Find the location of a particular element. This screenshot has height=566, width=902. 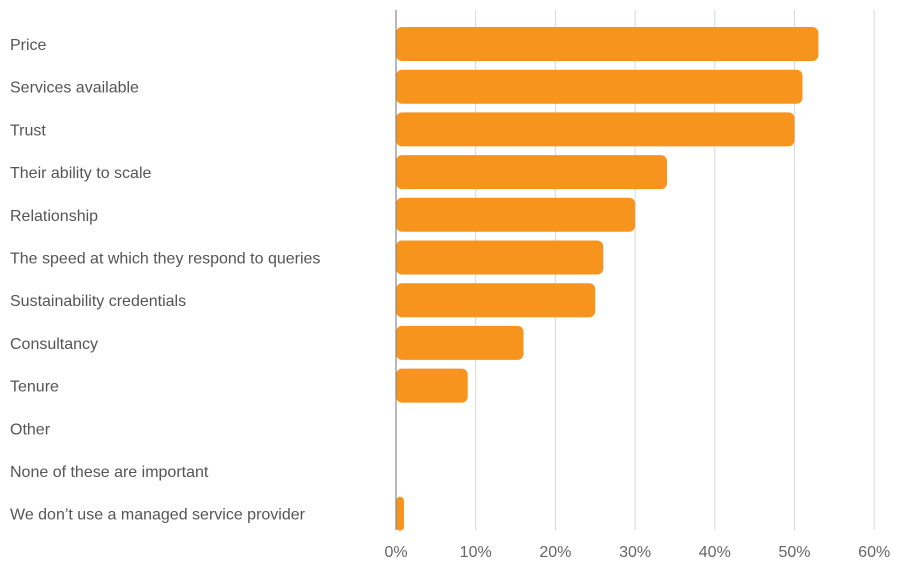

x-tick-label: 60% is located at coordinates (874, 552).